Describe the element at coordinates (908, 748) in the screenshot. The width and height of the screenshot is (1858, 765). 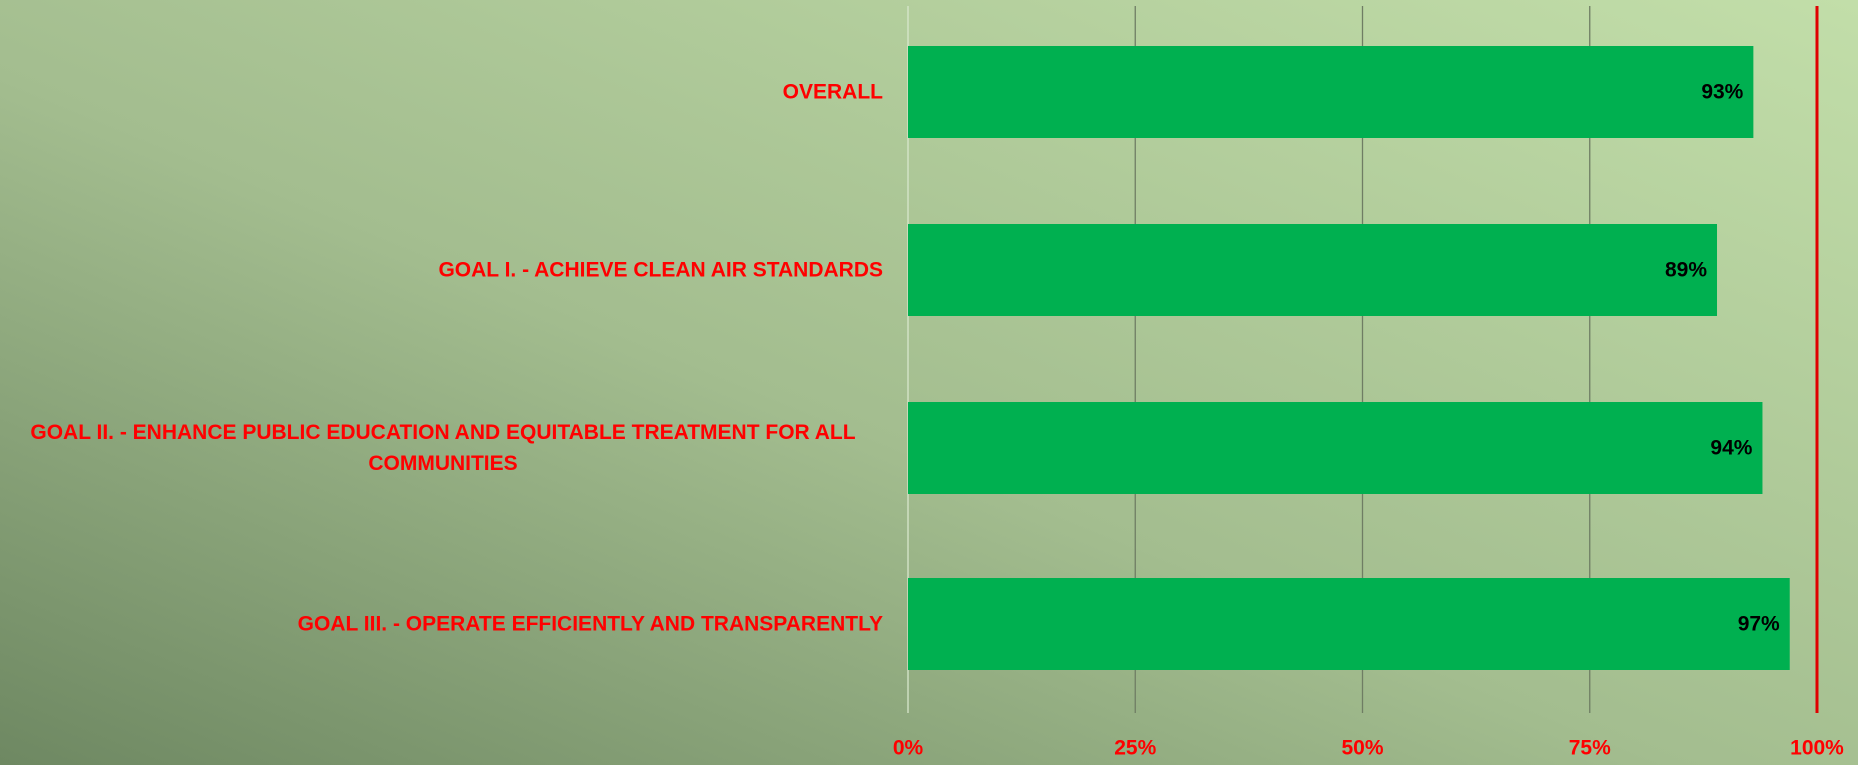
I see `x-tick-label: 0%` at that location.